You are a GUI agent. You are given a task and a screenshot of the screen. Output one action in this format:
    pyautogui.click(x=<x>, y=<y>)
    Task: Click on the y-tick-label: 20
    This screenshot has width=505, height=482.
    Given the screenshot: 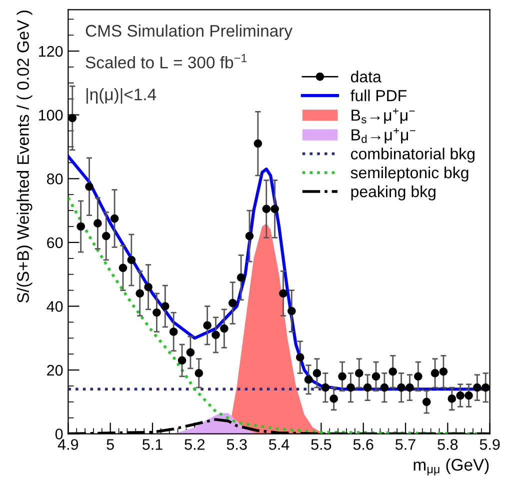 What is the action you would take?
    pyautogui.click(x=55, y=370)
    